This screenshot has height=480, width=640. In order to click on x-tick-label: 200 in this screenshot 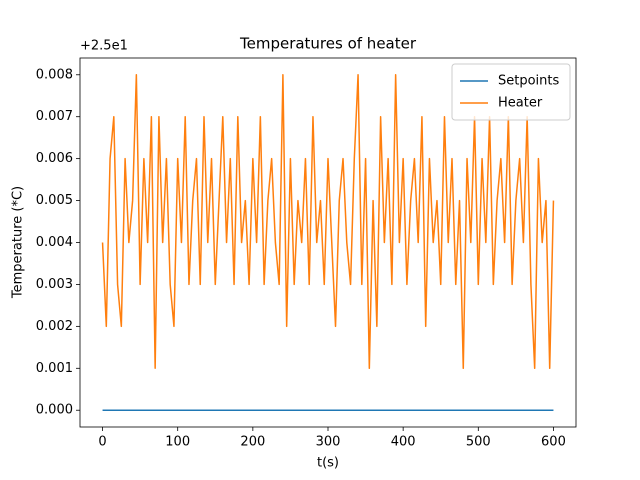, I will do `click(252, 442)`.